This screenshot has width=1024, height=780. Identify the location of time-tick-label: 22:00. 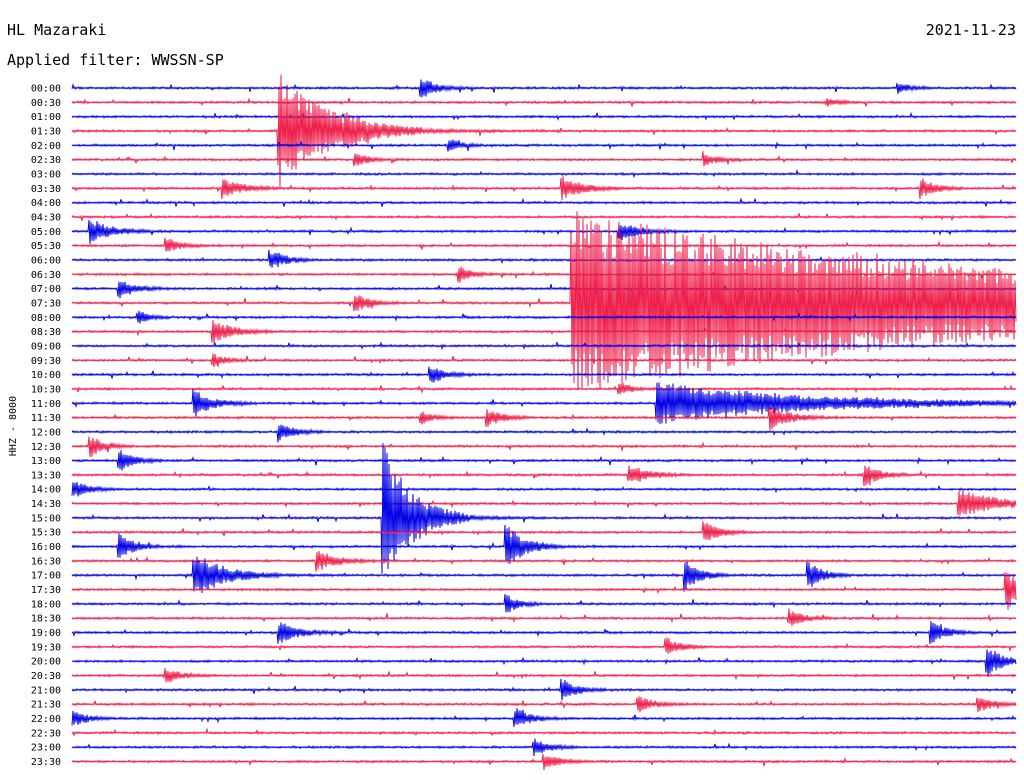
(46, 719).